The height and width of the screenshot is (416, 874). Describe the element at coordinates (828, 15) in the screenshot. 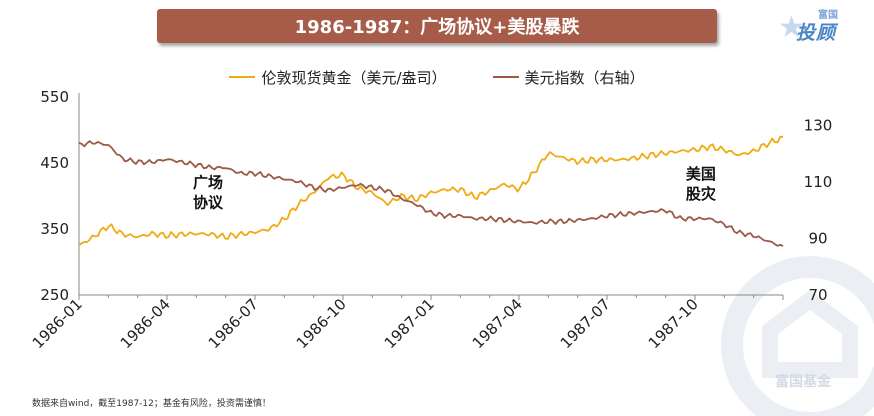

I see `logo-small-text: 富国` at that location.